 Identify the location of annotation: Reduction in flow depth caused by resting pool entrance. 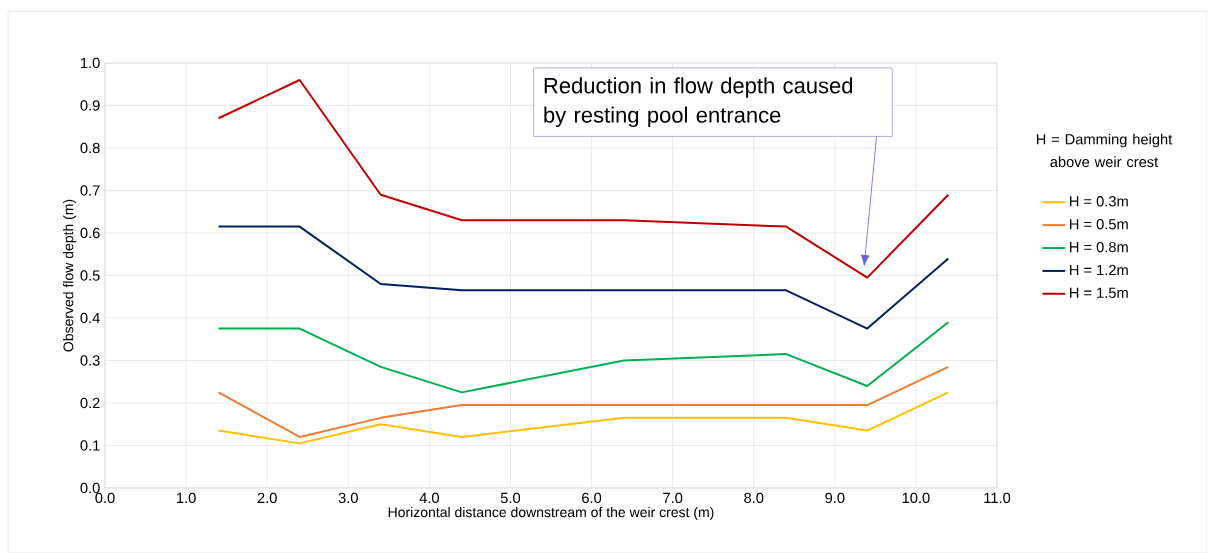
(698, 102).